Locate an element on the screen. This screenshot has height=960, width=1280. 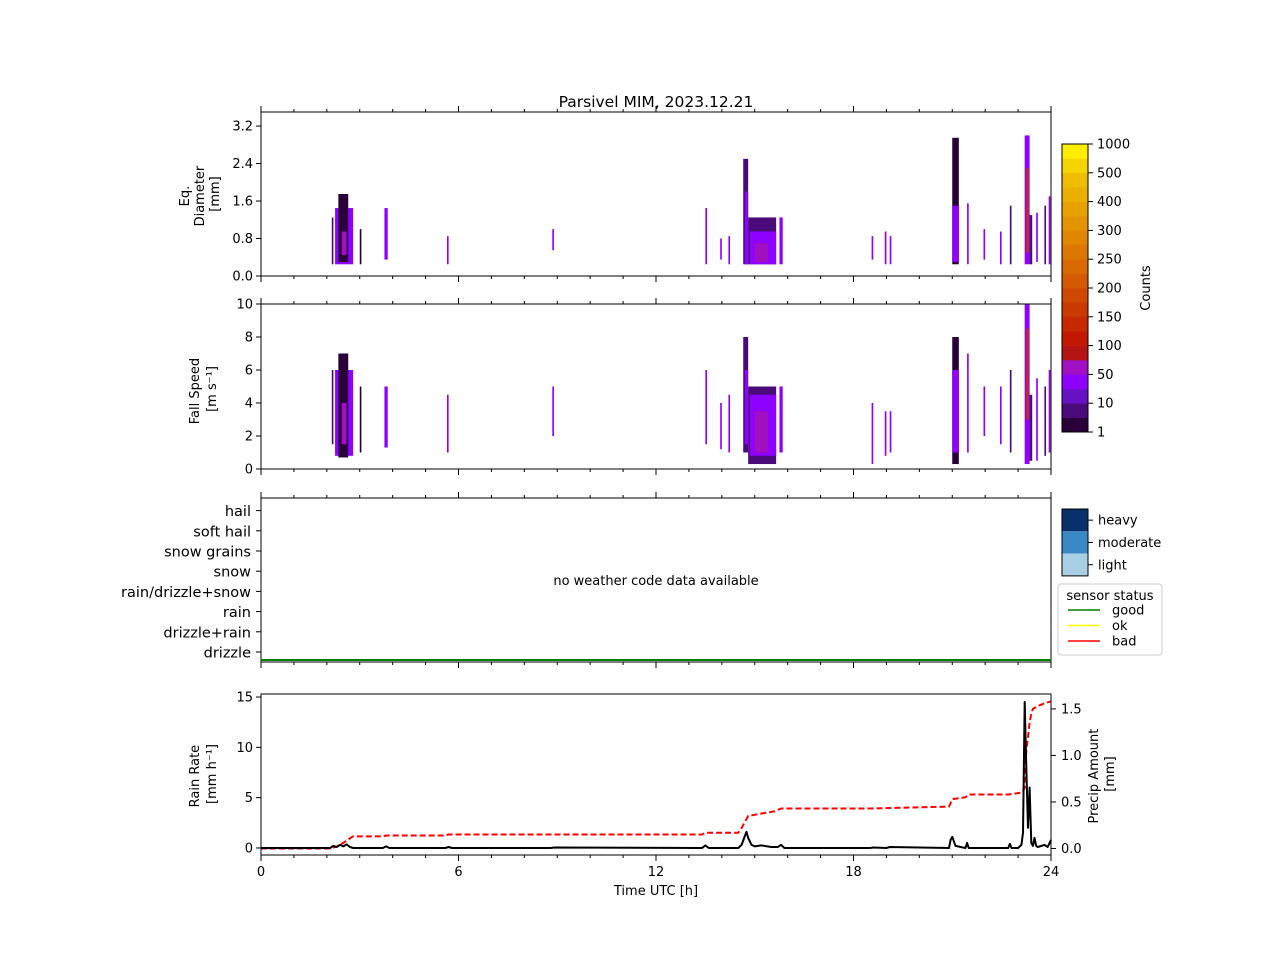
rainrate-y-ticks: 0 5 10 15 is located at coordinates (248, 773).